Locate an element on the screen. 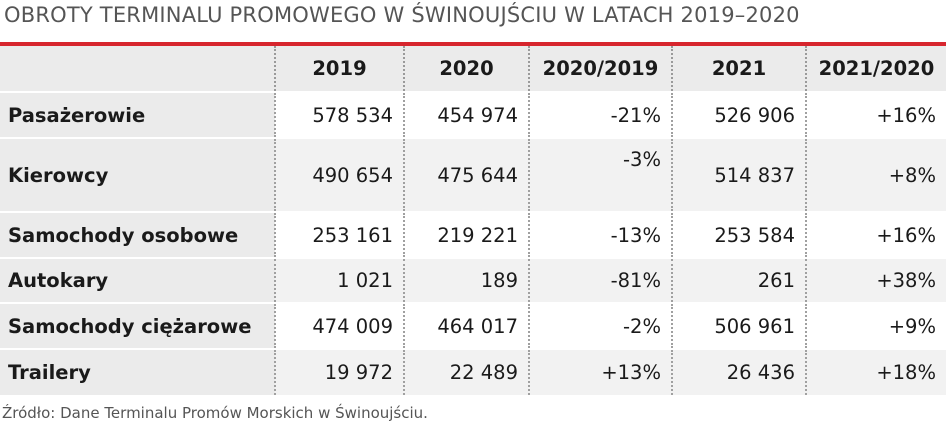  header-row: 2019 2020 2020/2019 2021 2021/2020 is located at coordinates (473, 69).